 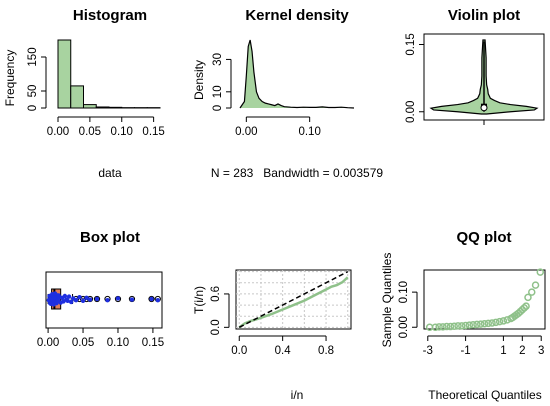 I want to click on density-ylabel: Density, so click(x=199, y=80).